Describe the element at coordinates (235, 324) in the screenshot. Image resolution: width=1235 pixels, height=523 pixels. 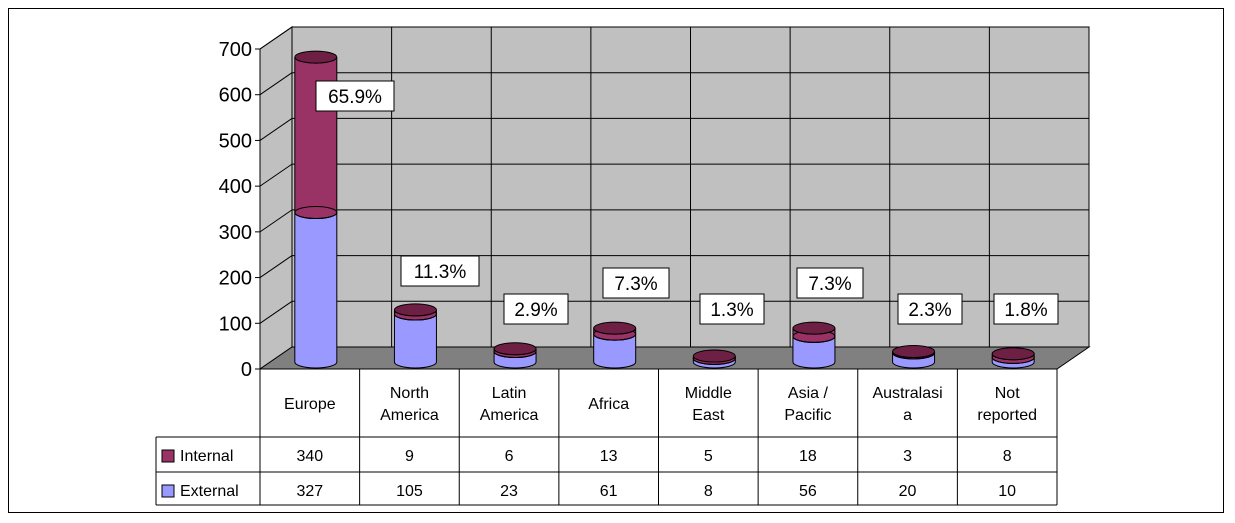
I see `y-tick-label: 100` at that location.